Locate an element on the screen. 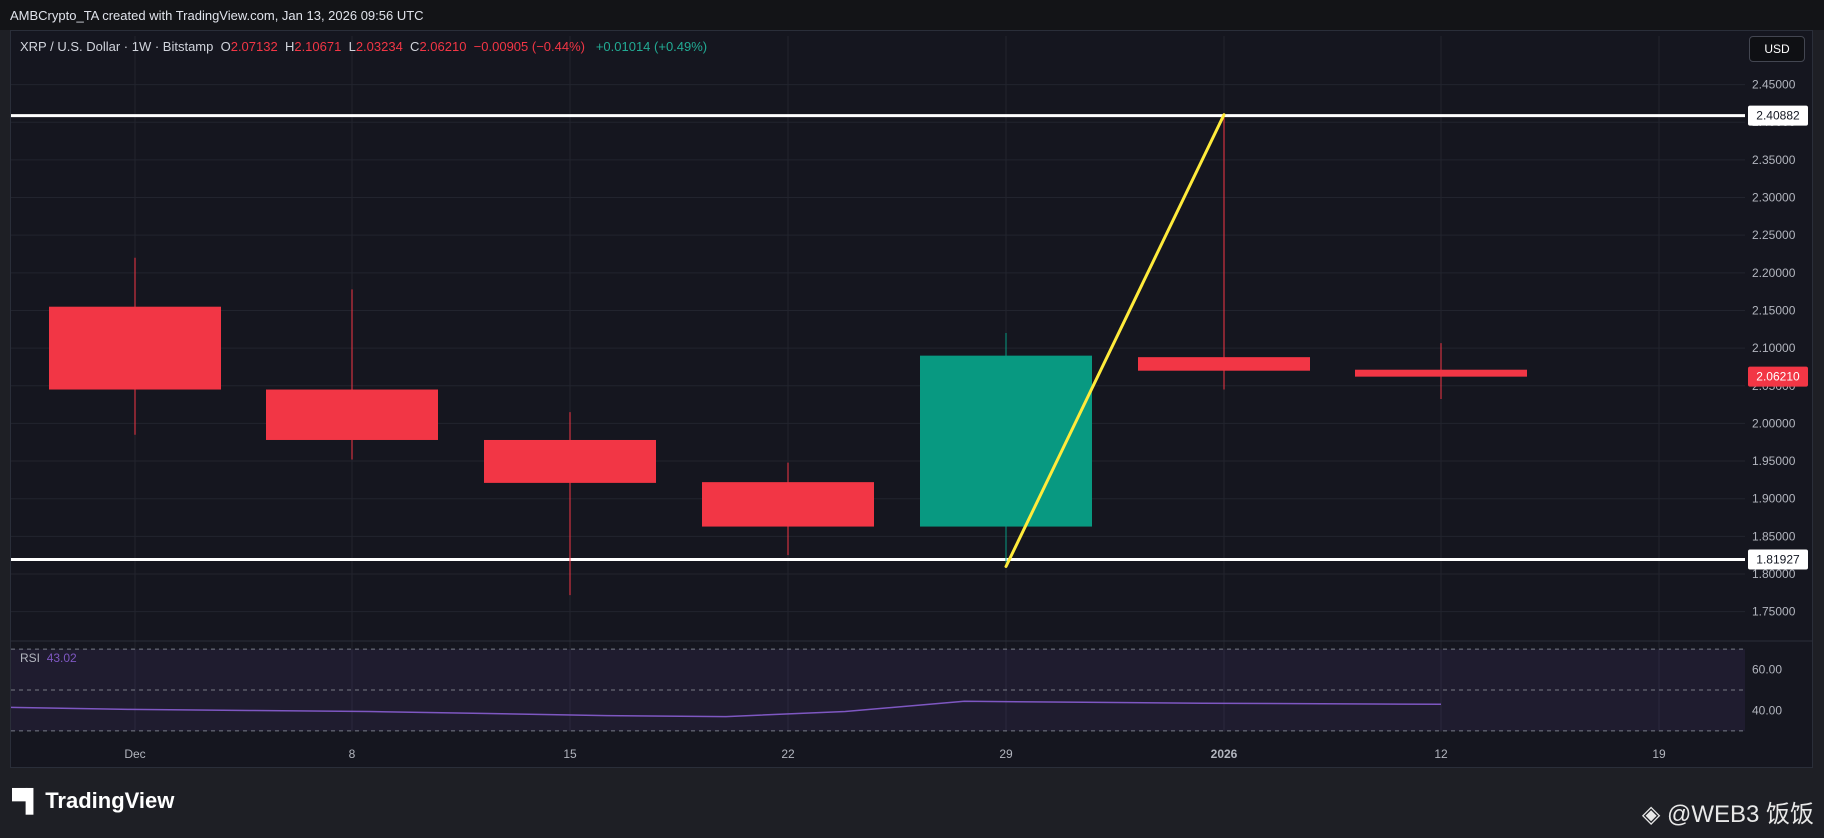  trend-line is located at coordinates (1115, 340).